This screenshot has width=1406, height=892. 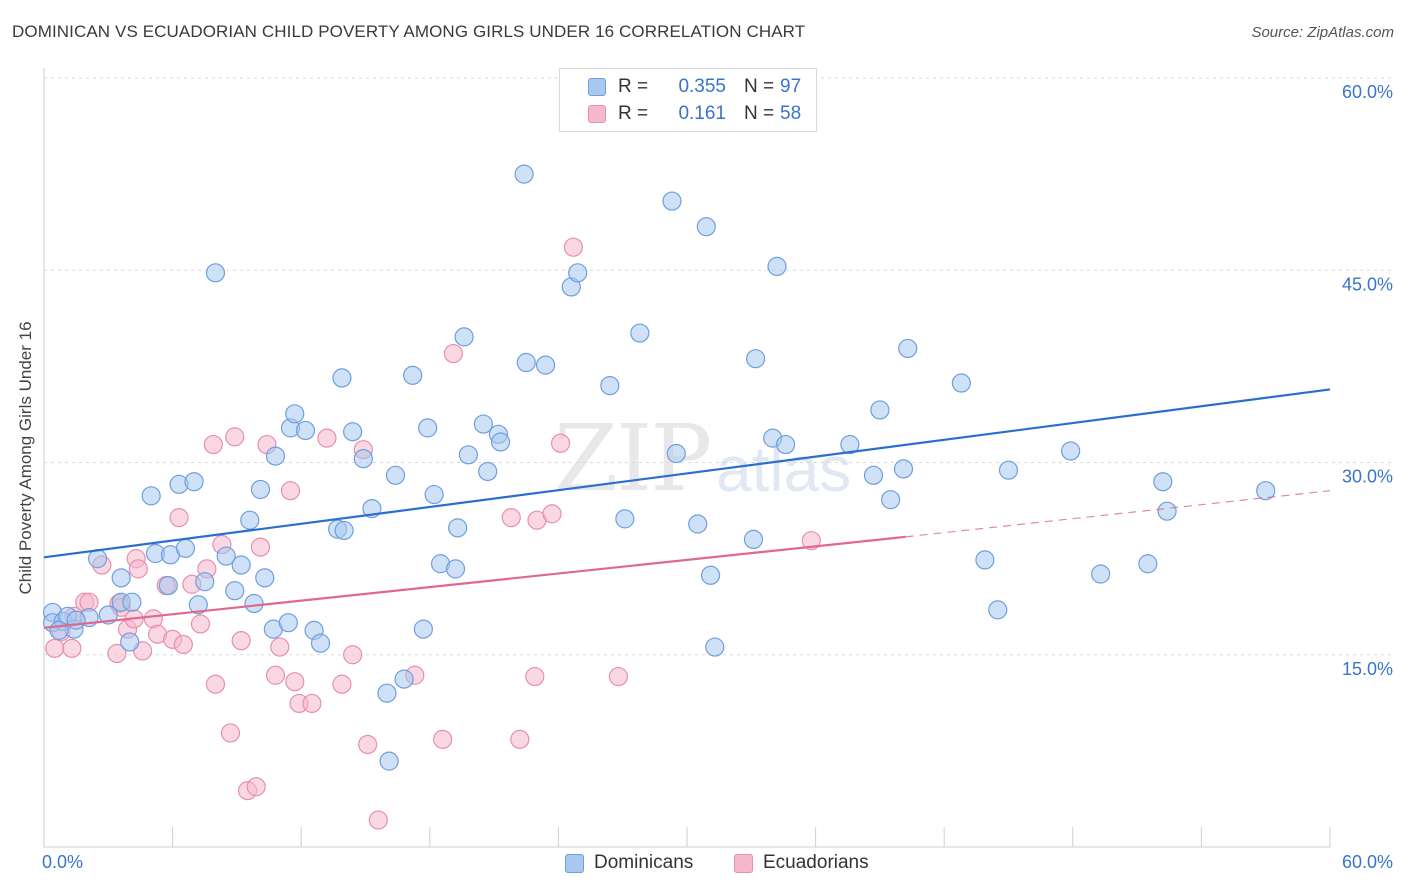 I want to click on source-credit: Source: ZipAtlas.com, so click(x=1322, y=32).